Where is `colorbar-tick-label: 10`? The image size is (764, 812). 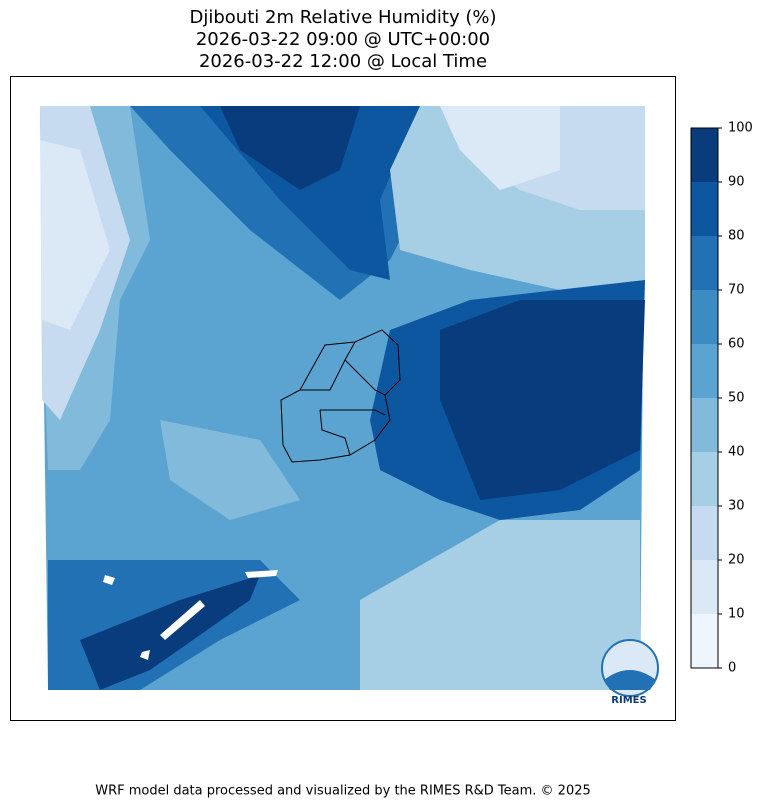 colorbar-tick-label: 10 is located at coordinates (736, 614).